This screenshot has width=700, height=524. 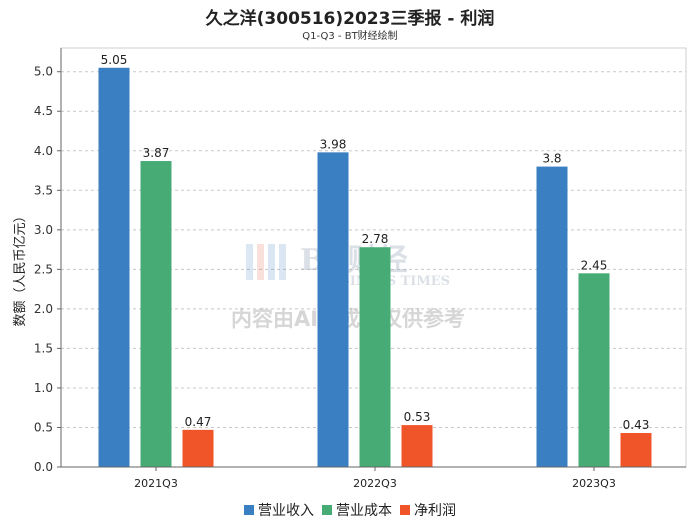 What do you see at coordinates (43, 72) in the screenshot?
I see `y-tick-label: 5.0` at bounding box center [43, 72].